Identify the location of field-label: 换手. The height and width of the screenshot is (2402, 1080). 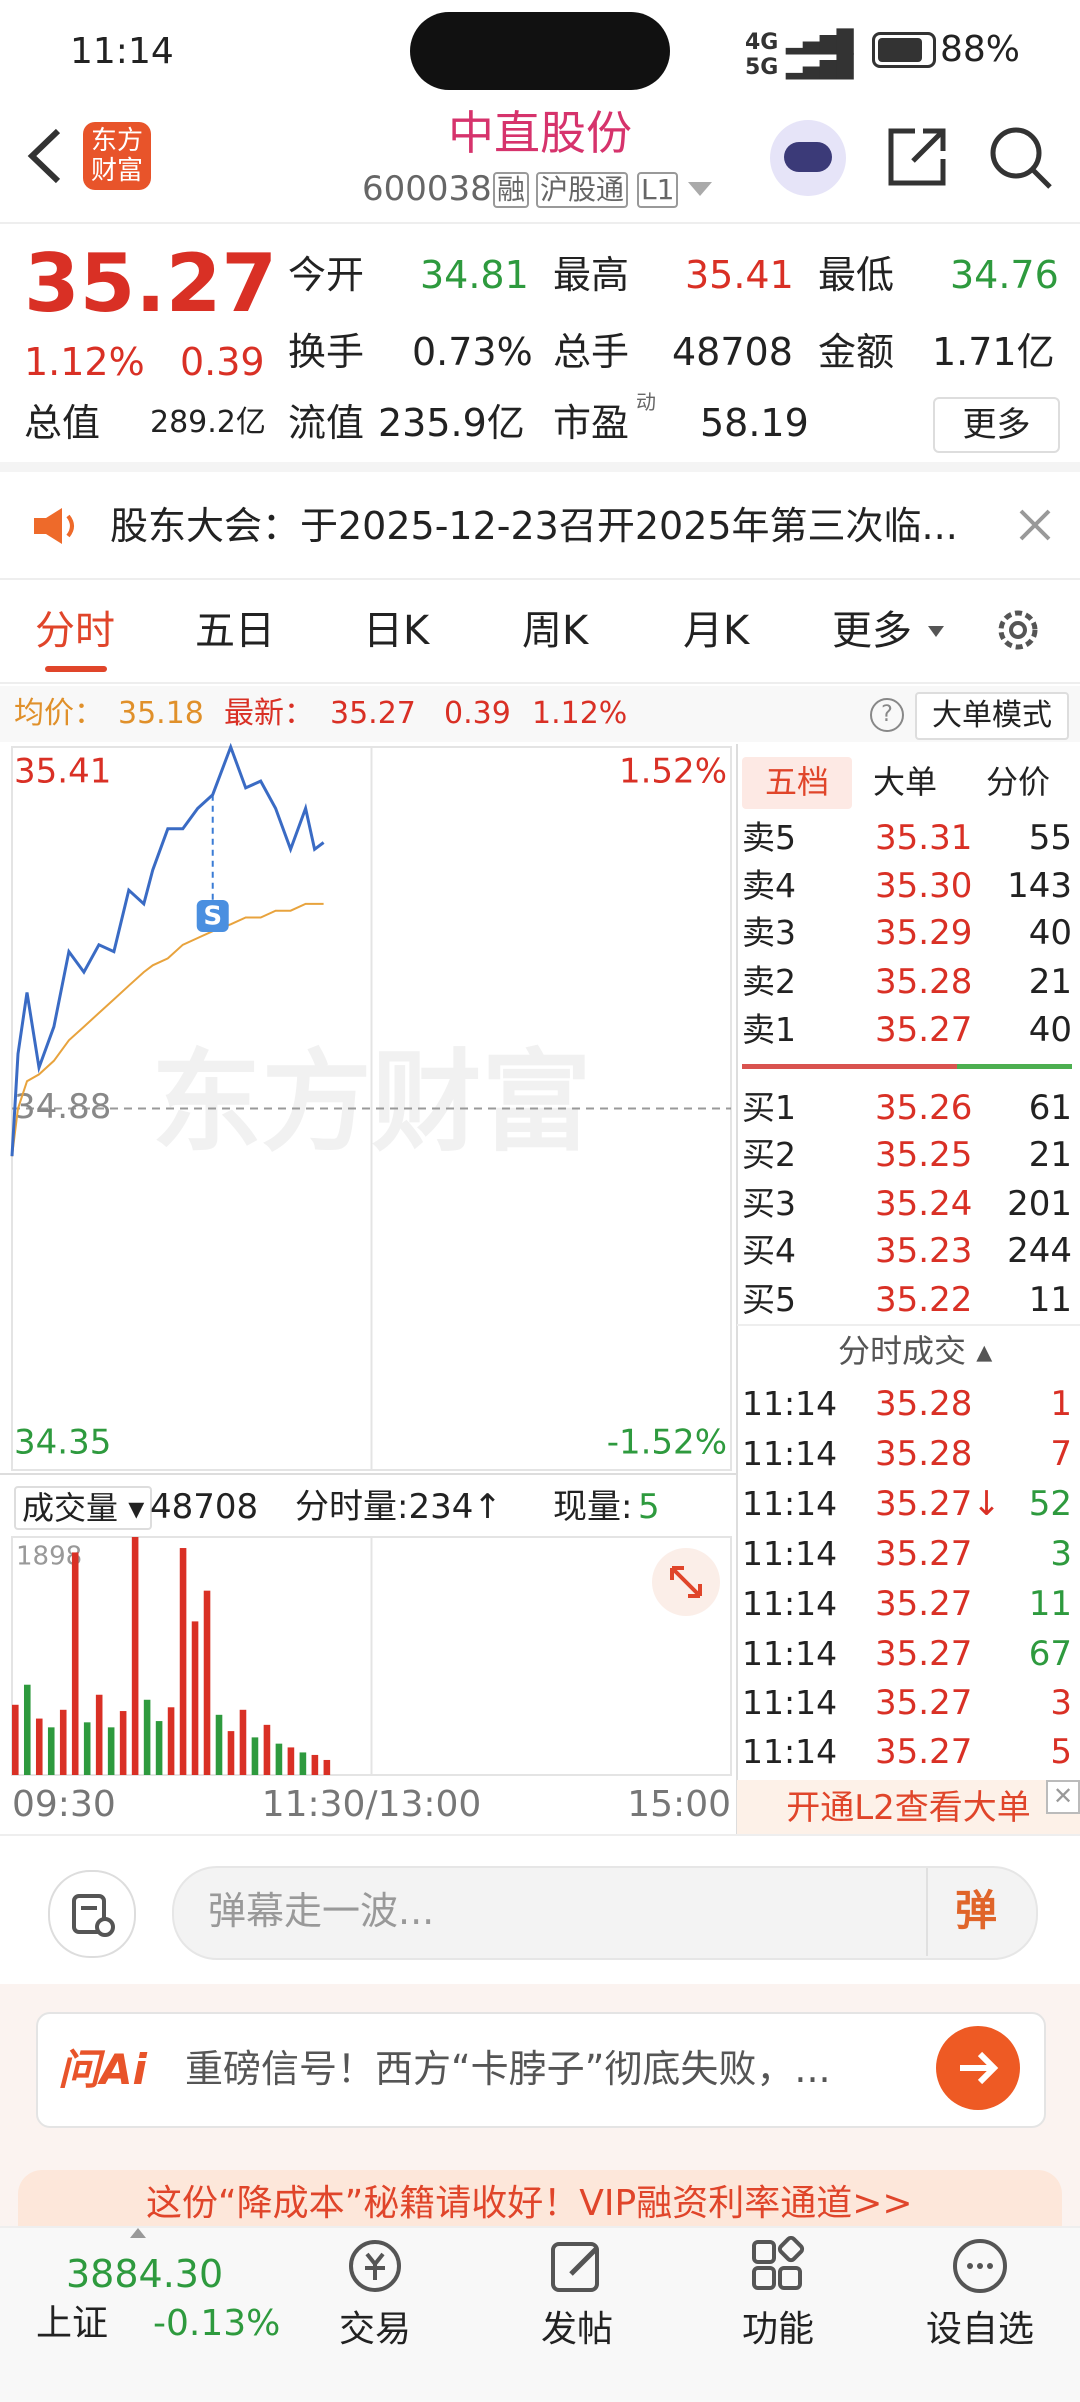
(326, 352).